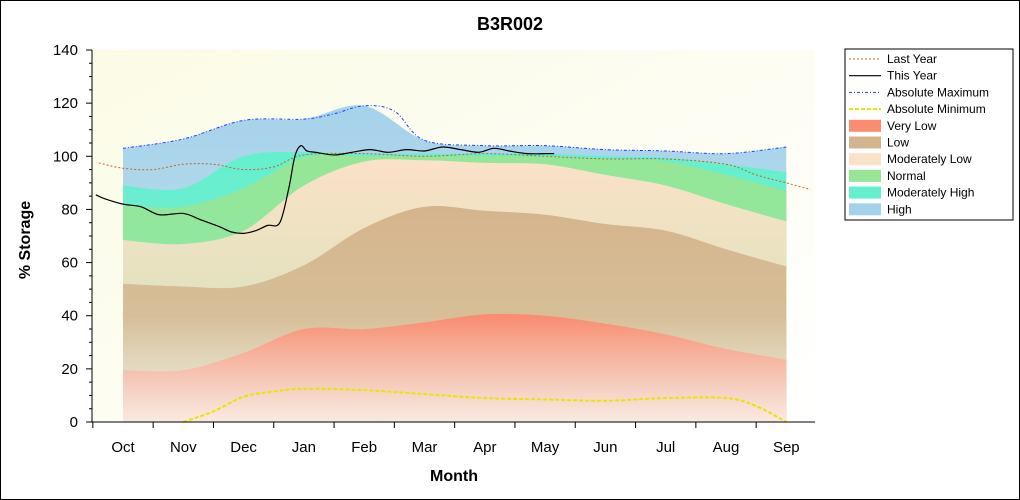  What do you see at coordinates (454, 476) in the screenshot?
I see `x-axis-title: Month` at bounding box center [454, 476].